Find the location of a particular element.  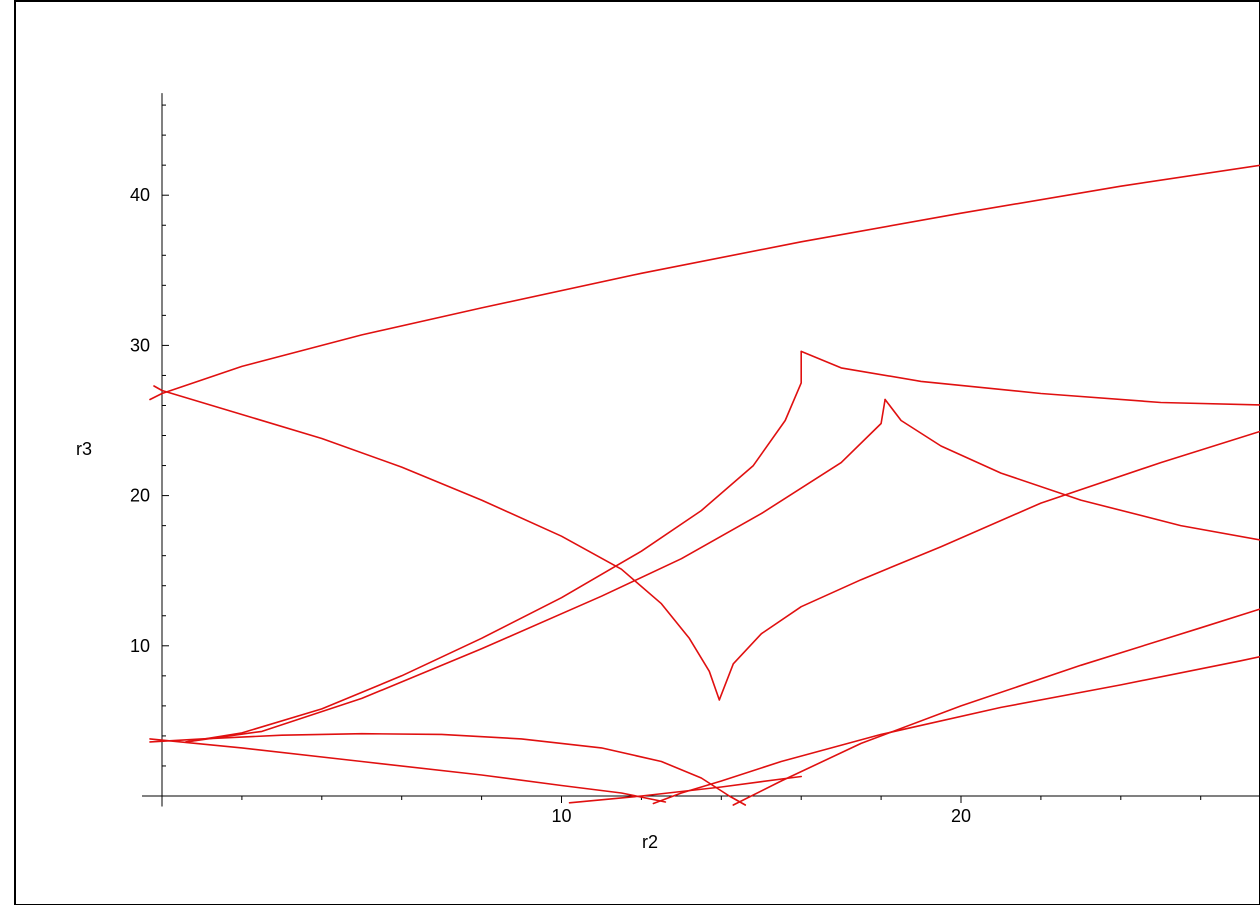

y-tick-label: 30 is located at coordinates (140, 345).